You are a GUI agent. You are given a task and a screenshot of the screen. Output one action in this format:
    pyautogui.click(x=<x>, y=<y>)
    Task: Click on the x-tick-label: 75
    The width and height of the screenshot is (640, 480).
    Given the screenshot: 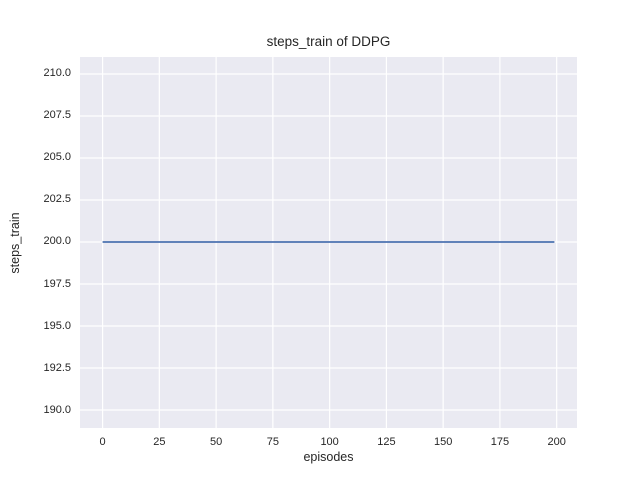 What is the action you would take?
    pyautogui.click(x=272, y=442)
    